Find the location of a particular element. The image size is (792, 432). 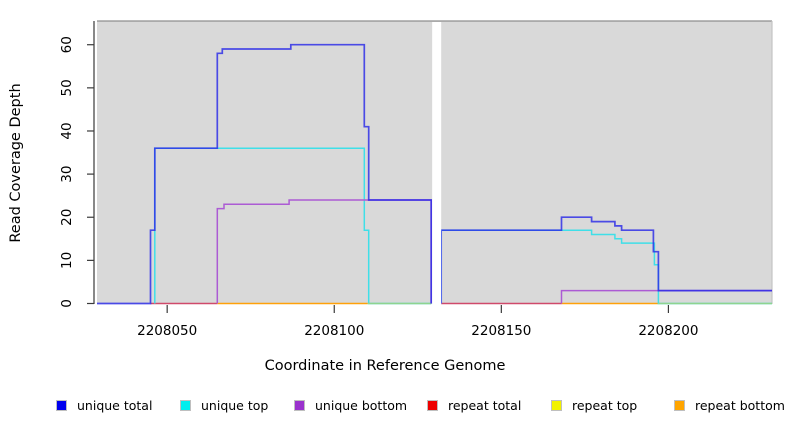

y-axis-label: Read Coverage Depth is located at coordinates (16, 163).